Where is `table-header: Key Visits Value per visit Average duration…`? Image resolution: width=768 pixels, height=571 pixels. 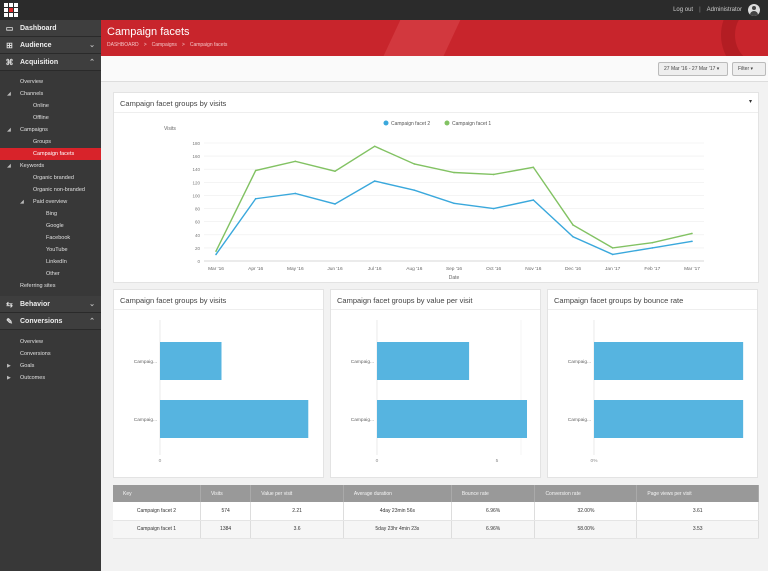
table-header: Key Visits Value per visit Average duration… is located at coordinates (436, 493).